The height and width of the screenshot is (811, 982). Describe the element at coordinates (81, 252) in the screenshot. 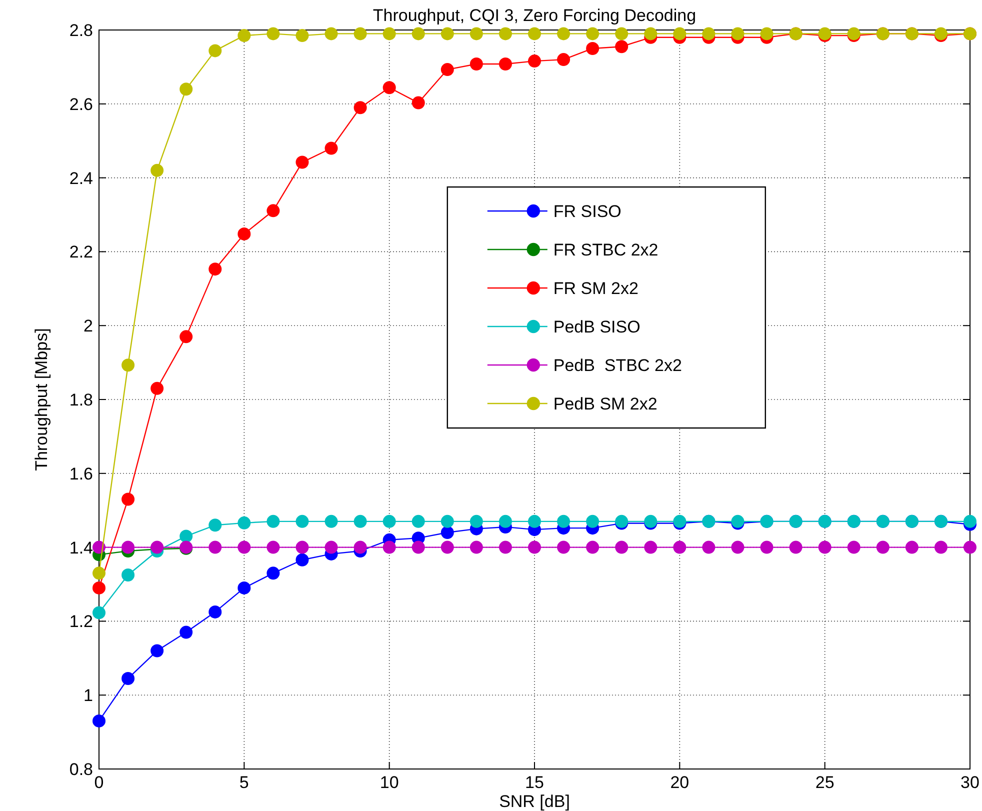

I see `y-tick-label: 2.2` at that location.